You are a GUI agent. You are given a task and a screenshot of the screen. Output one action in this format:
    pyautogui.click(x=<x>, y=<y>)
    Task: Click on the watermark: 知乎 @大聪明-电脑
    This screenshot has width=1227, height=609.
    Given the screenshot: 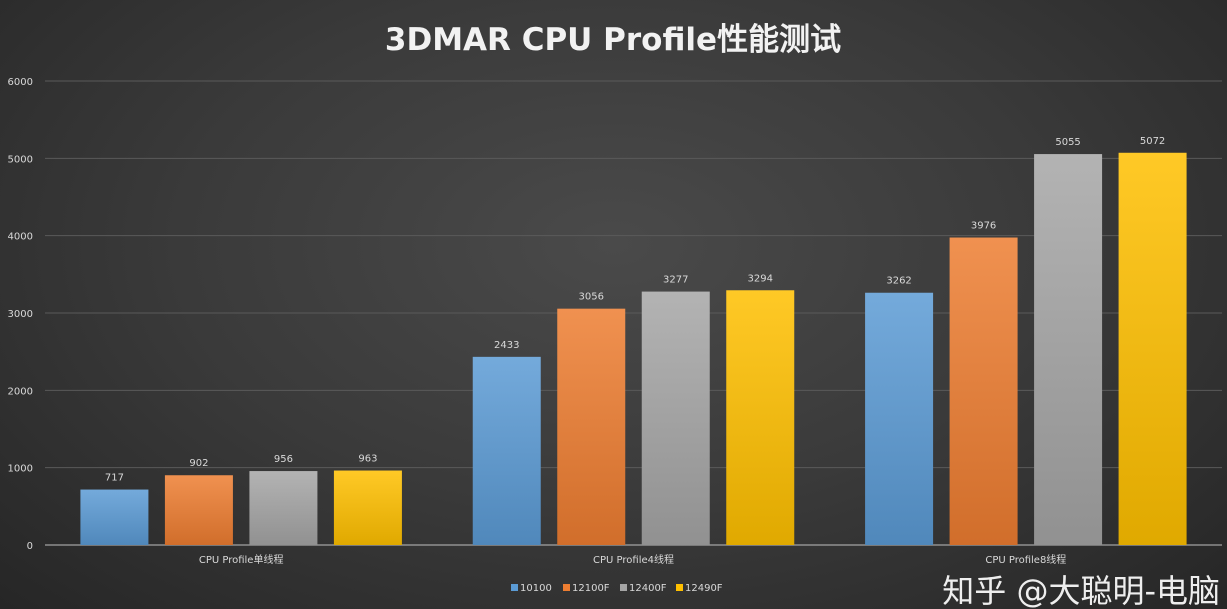 What is the action you would take?
    pyautogui.click(x=1081, y=590)
    